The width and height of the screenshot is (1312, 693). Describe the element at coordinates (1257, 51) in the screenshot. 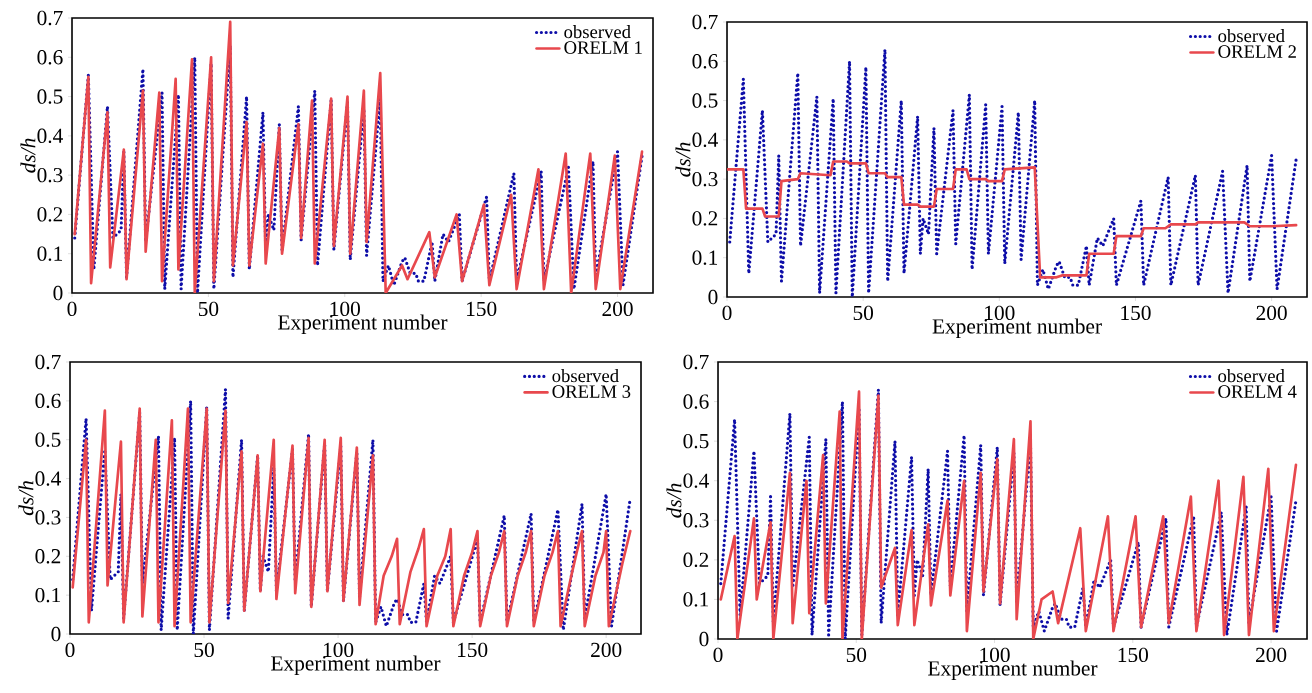

I see `legend-label: ORELM 2` at that location.